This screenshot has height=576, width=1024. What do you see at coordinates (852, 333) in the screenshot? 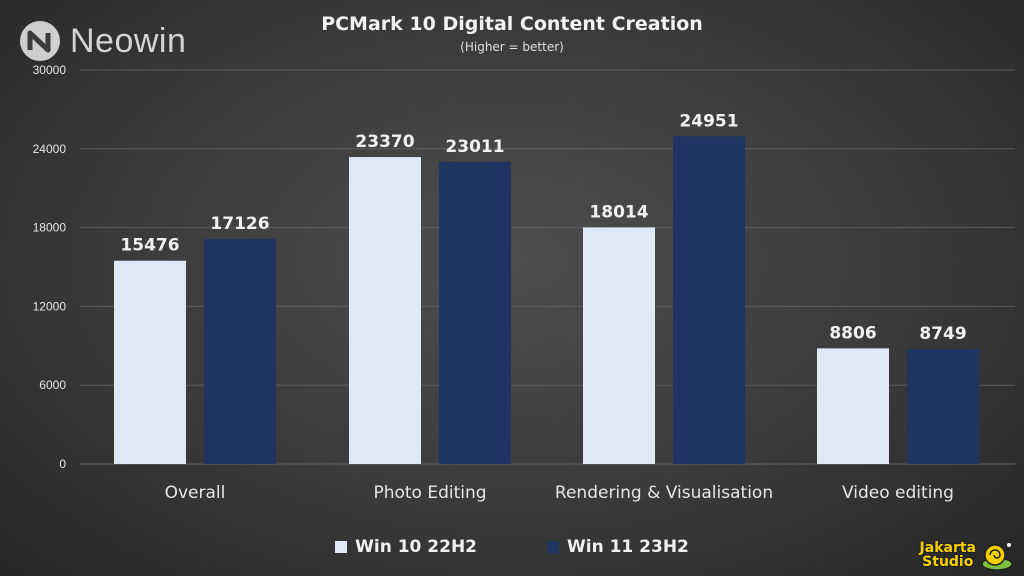
I see `data-label: 8806` at bounding box center [852, 333].